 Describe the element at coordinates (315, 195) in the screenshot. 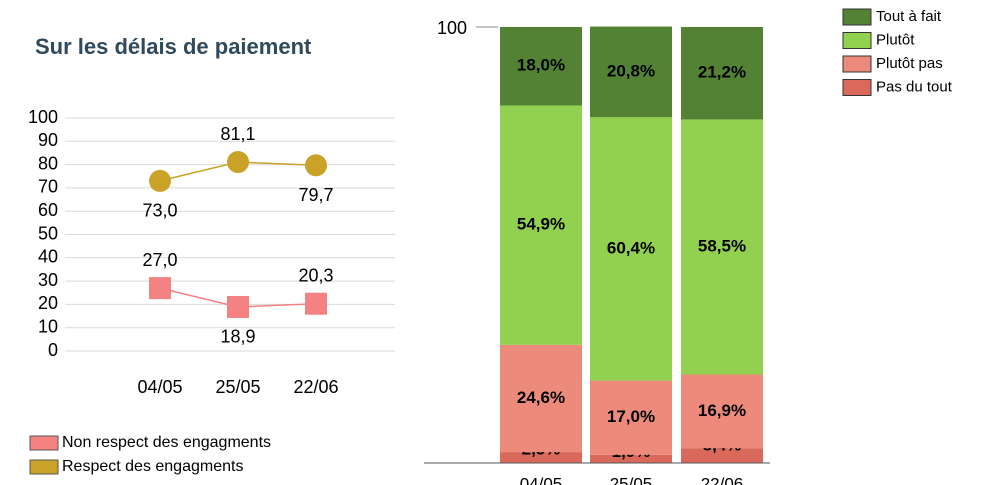

I see `data-label: 79,7` at that location.